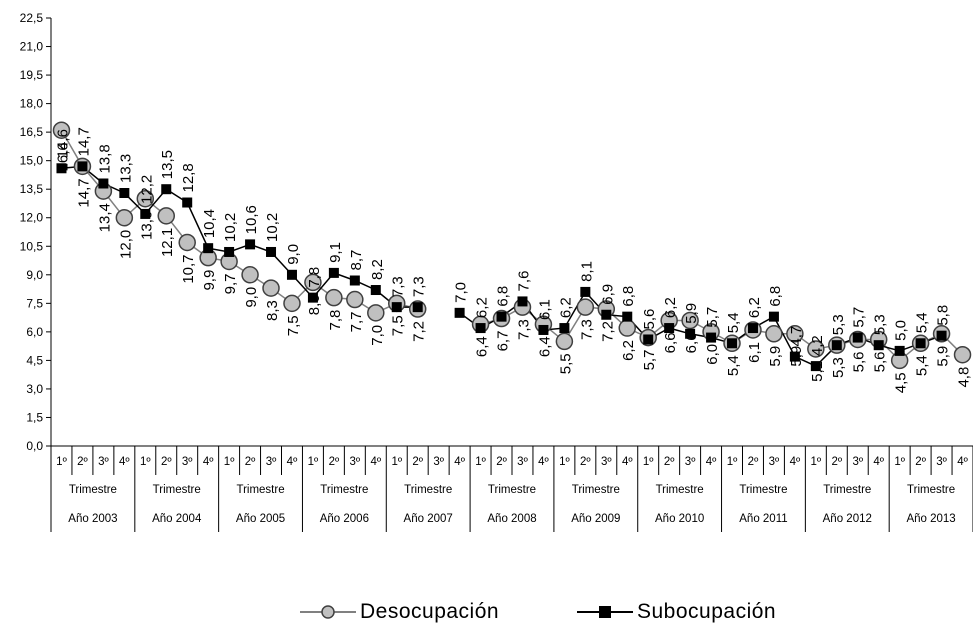 The width and height of the screenshot is (973, 637). What do you see at coordinates (34, 417) in the screenshot?
I see `y-tick-label: 1,5` at bounding box center [34, 417].